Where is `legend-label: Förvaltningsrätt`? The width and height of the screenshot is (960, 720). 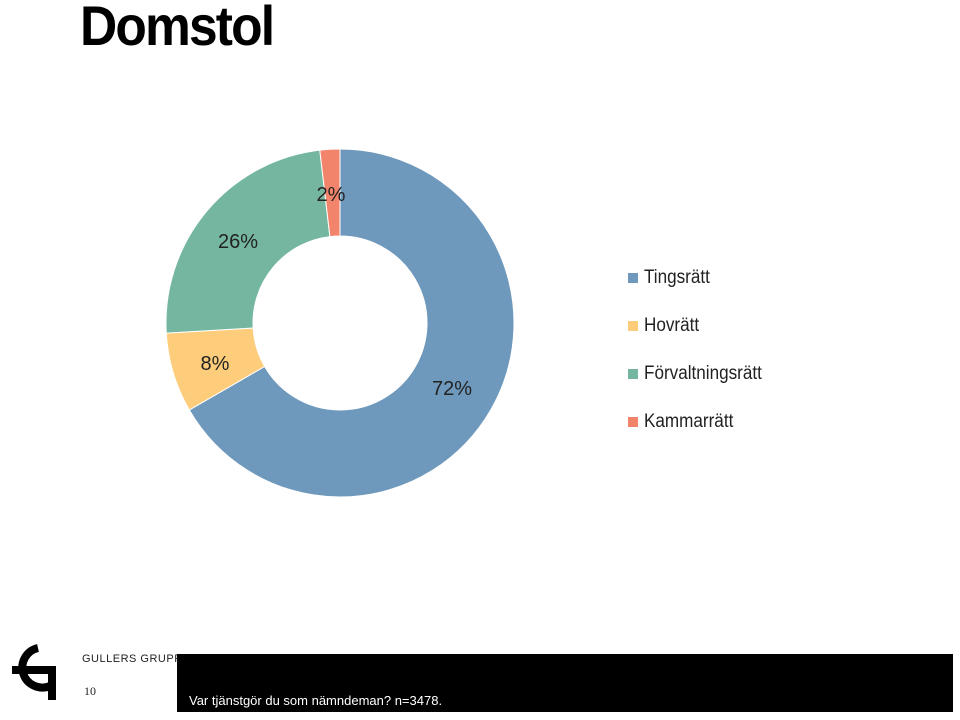
legend-label: Förvaltningsrätt is located at coordinates (703, 373).